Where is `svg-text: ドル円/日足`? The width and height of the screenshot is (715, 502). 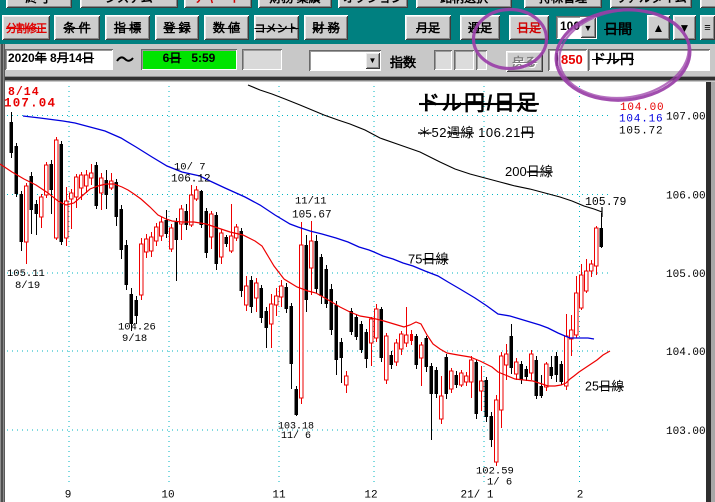
svg-text: ドル円/日足 is located at coordinates (479, 103).